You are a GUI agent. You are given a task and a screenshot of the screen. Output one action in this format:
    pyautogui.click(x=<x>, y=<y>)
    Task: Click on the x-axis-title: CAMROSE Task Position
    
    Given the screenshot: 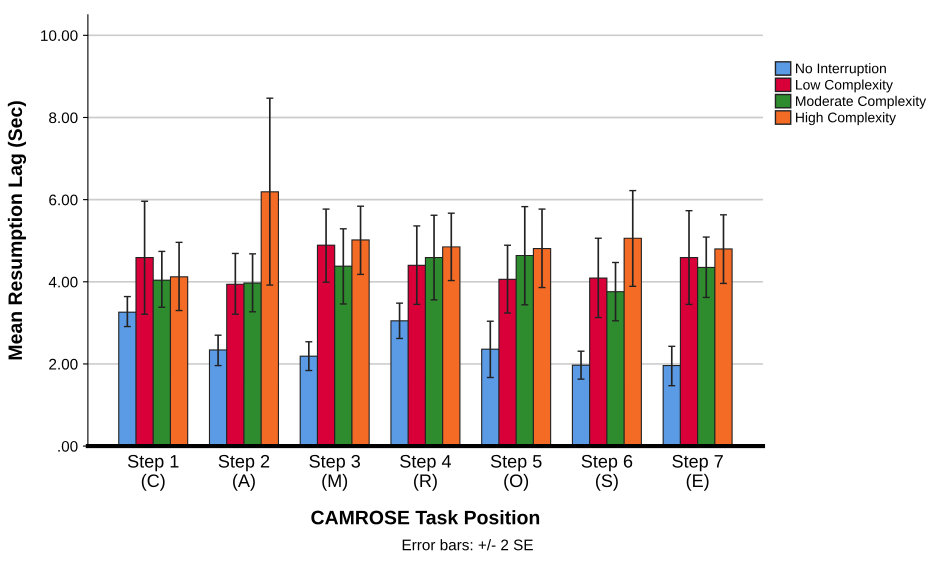 What is the action you would take?
    pyautogui.click(x=425, y=517)
    